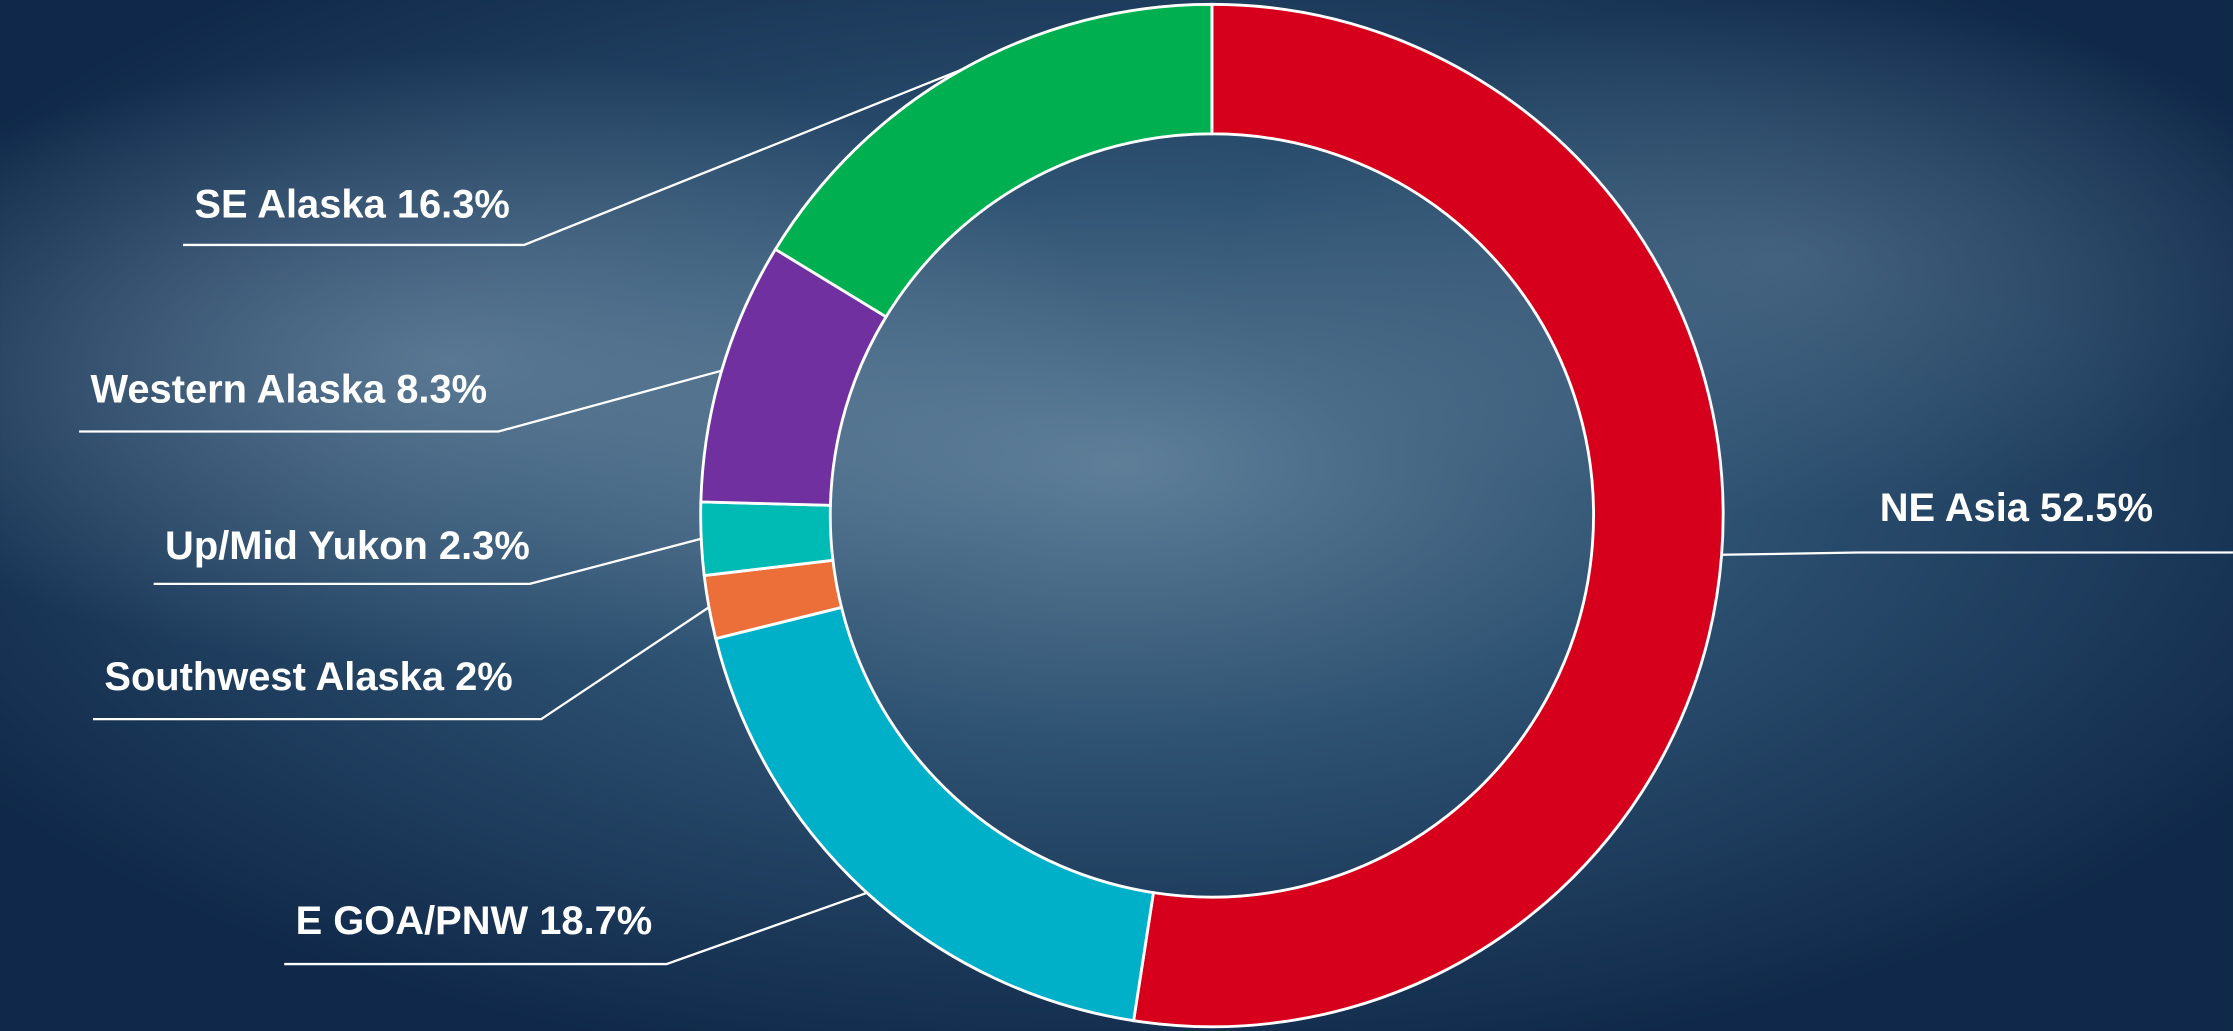  I want to click on data-label: NE Asia 52.5%, so click(2016, 507).